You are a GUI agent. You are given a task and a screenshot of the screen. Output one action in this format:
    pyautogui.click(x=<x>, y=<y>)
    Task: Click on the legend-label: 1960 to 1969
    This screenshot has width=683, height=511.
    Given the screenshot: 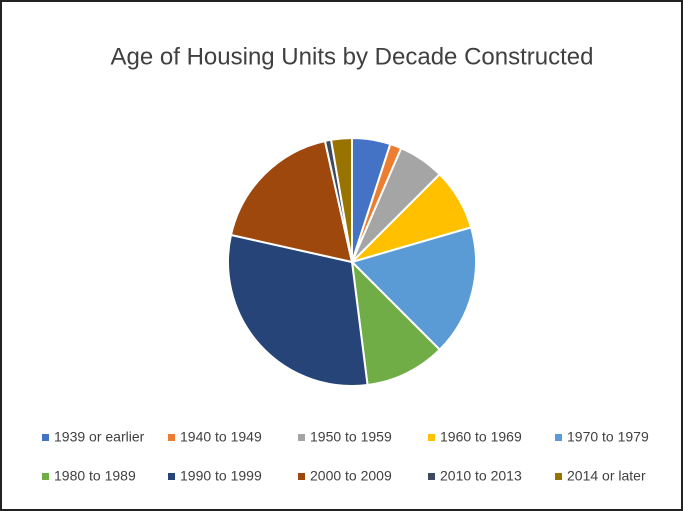 What is the action you would take?
    pyautogui.click(x=481, y=437)
    